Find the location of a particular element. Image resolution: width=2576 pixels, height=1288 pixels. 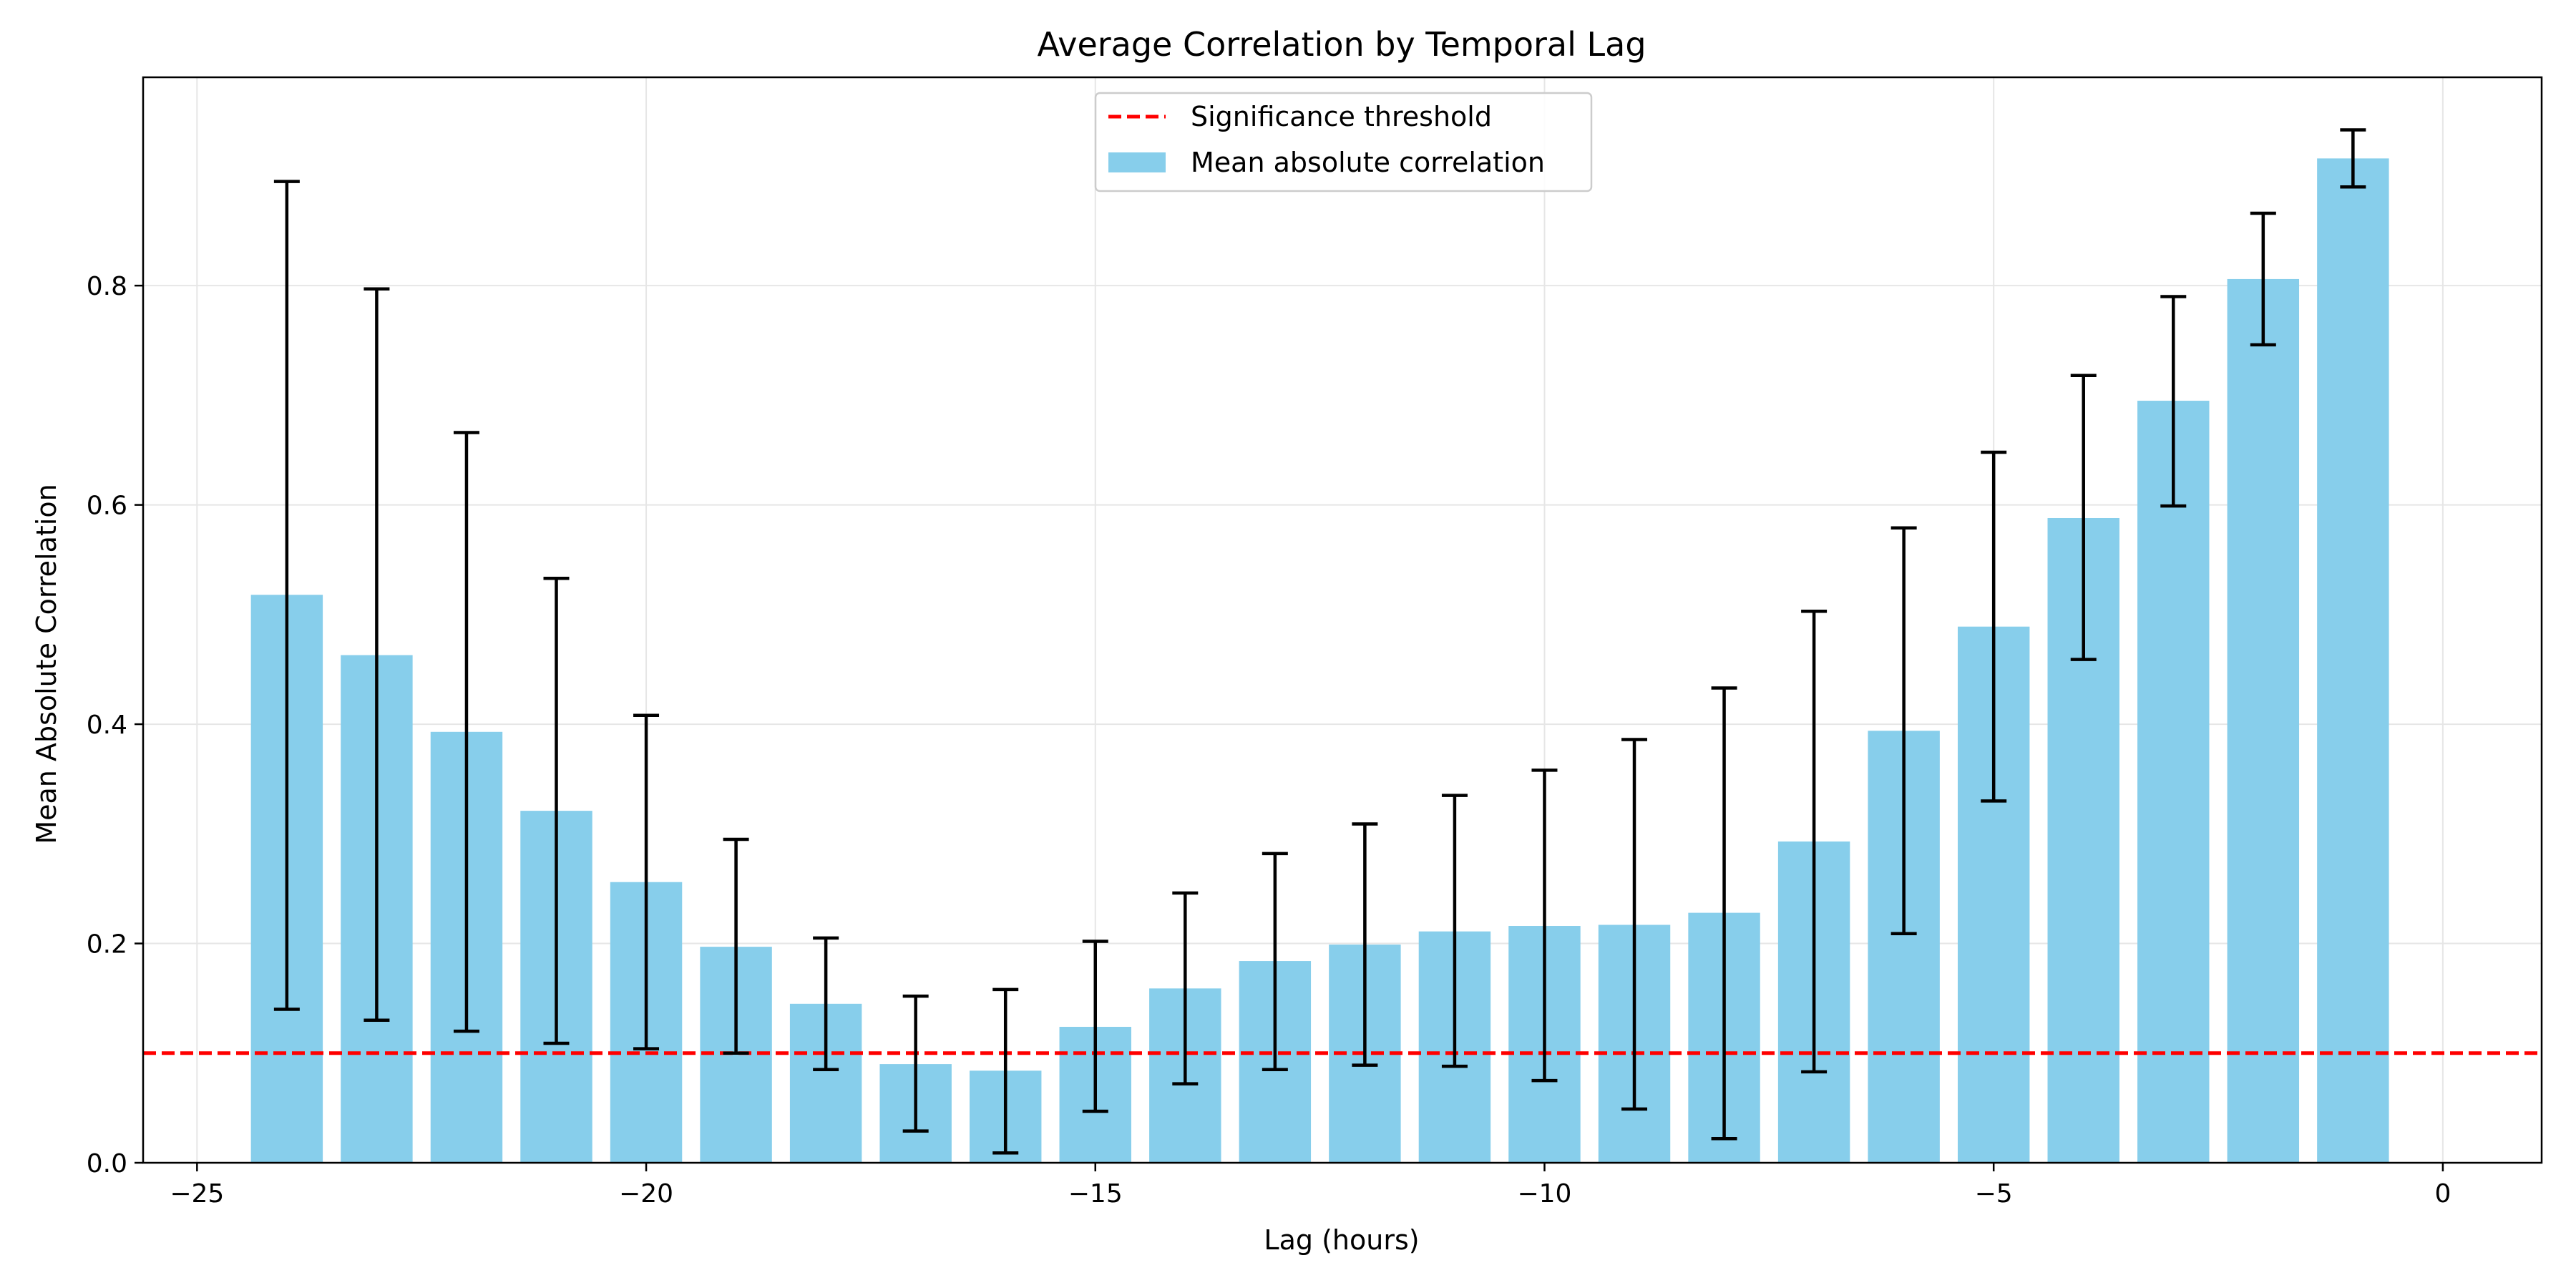

chart-title: Average Correlation by Temporal Lag is located at coordinates (1341, 44).